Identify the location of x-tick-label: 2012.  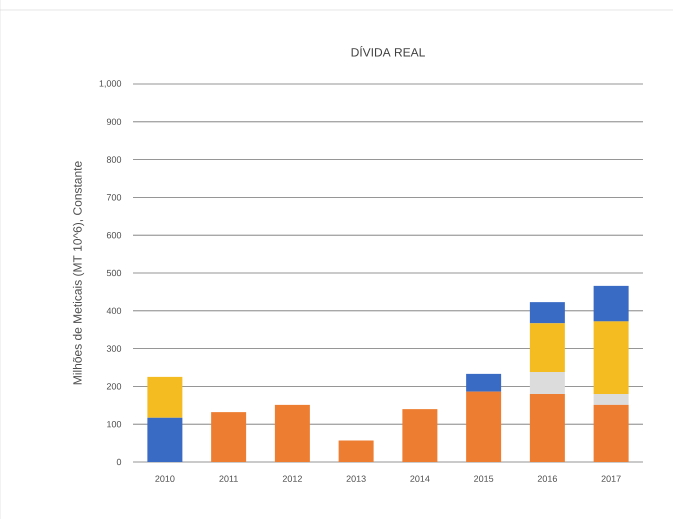
(292, 479).